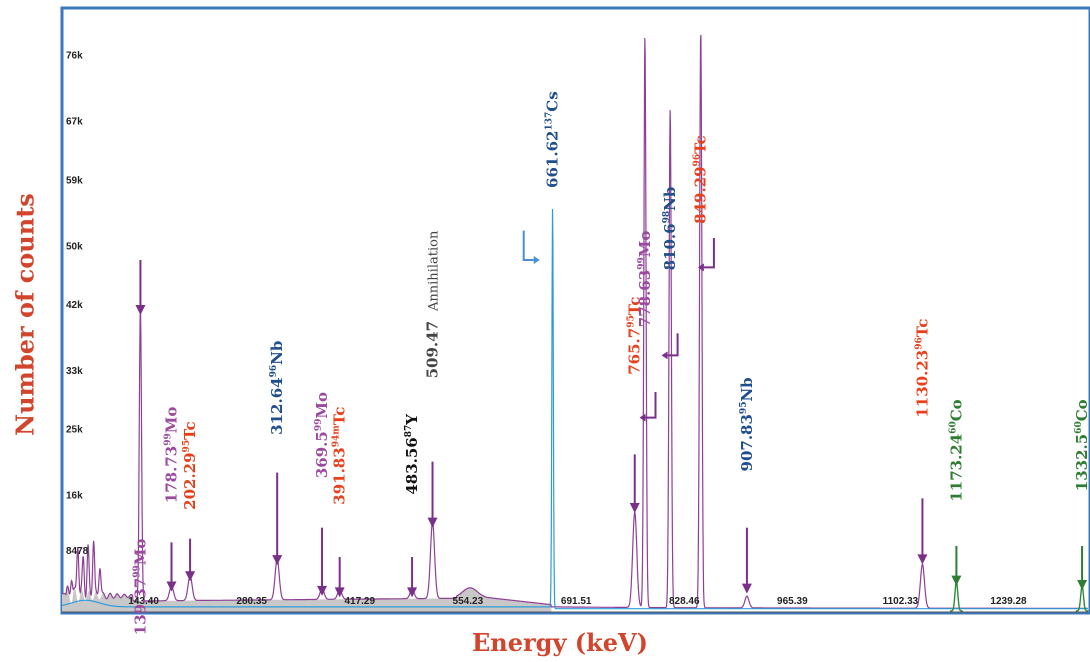 The image size is (1090, 662). I want to click on peak-label: 1332.560Co, so click(1081, 445).